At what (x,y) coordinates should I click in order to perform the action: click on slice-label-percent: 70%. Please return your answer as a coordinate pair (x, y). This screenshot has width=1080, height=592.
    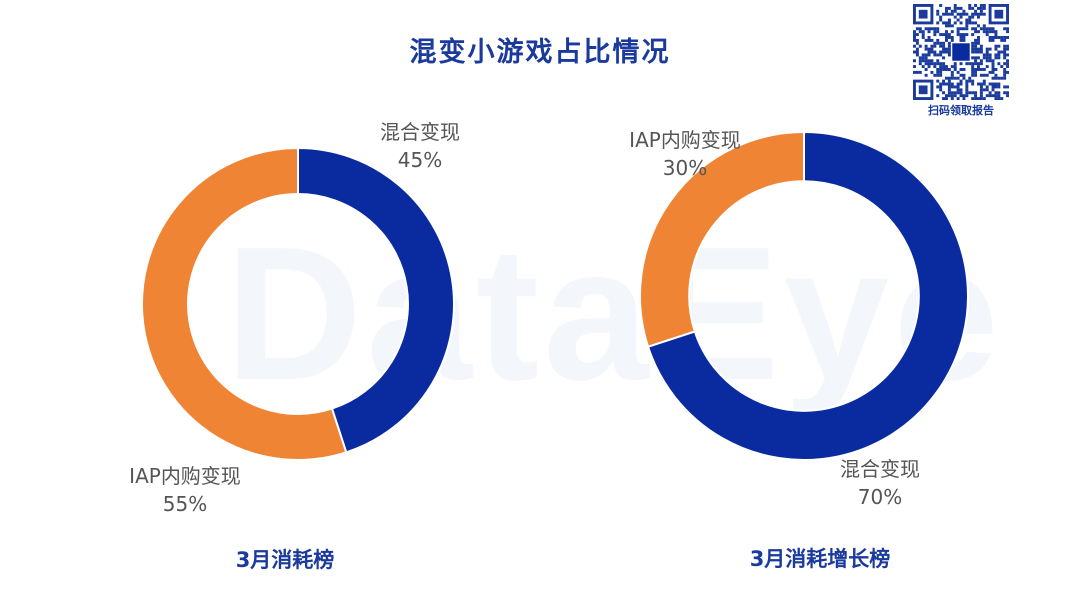
    Looking at the image, I should click on (880, 497).